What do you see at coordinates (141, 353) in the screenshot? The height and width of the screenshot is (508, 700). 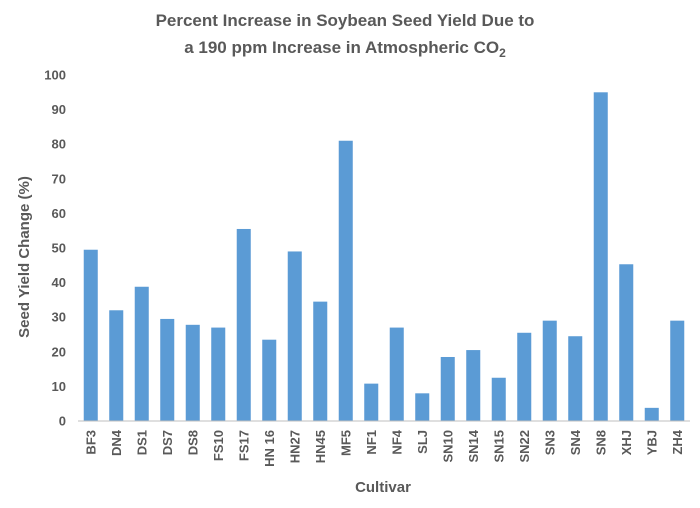 I see `bar-ds1` at bounding box center [141, 353].